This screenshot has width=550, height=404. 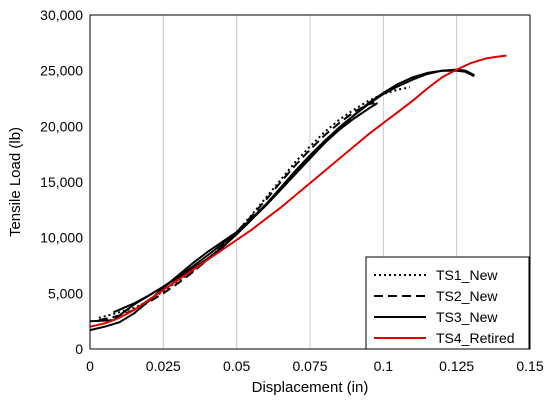 What do you see at coordinates (61, 71) in the screenshot?
I see `y-tick-label: 25,000` at bounding box center [61, 71].